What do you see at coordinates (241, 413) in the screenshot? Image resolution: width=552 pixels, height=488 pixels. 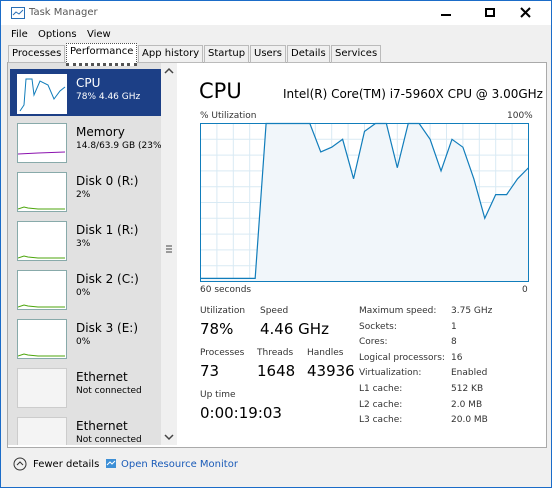 I see `stat-value: 0:00:19:03` at bounding box center [241, 413].